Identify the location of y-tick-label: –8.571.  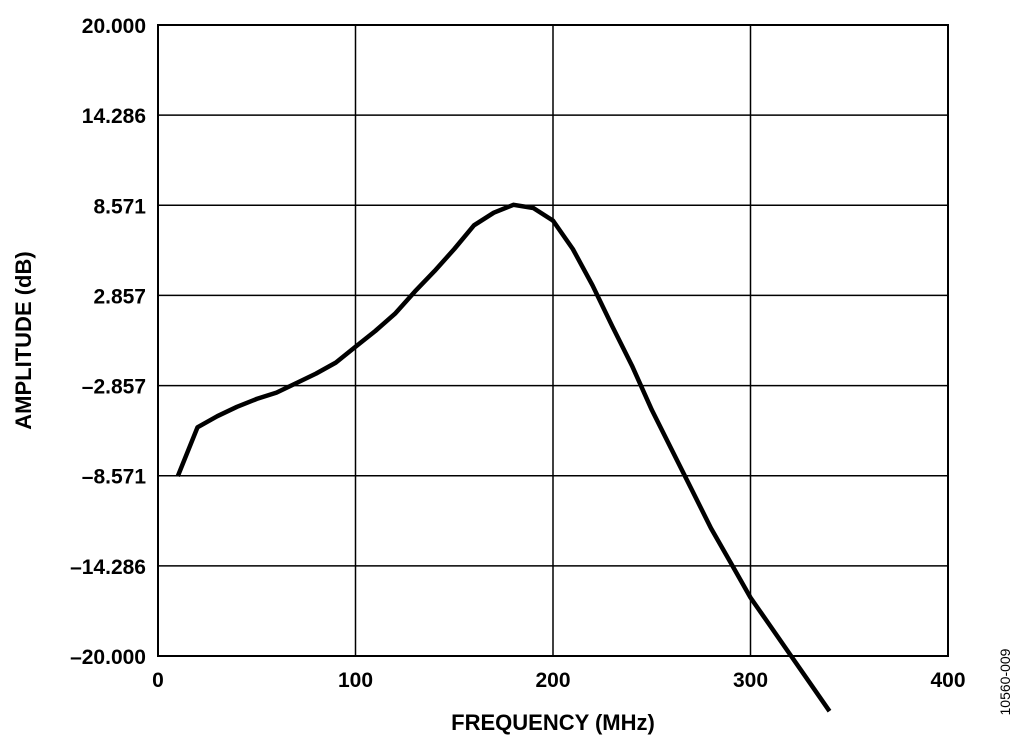
(114, 477).